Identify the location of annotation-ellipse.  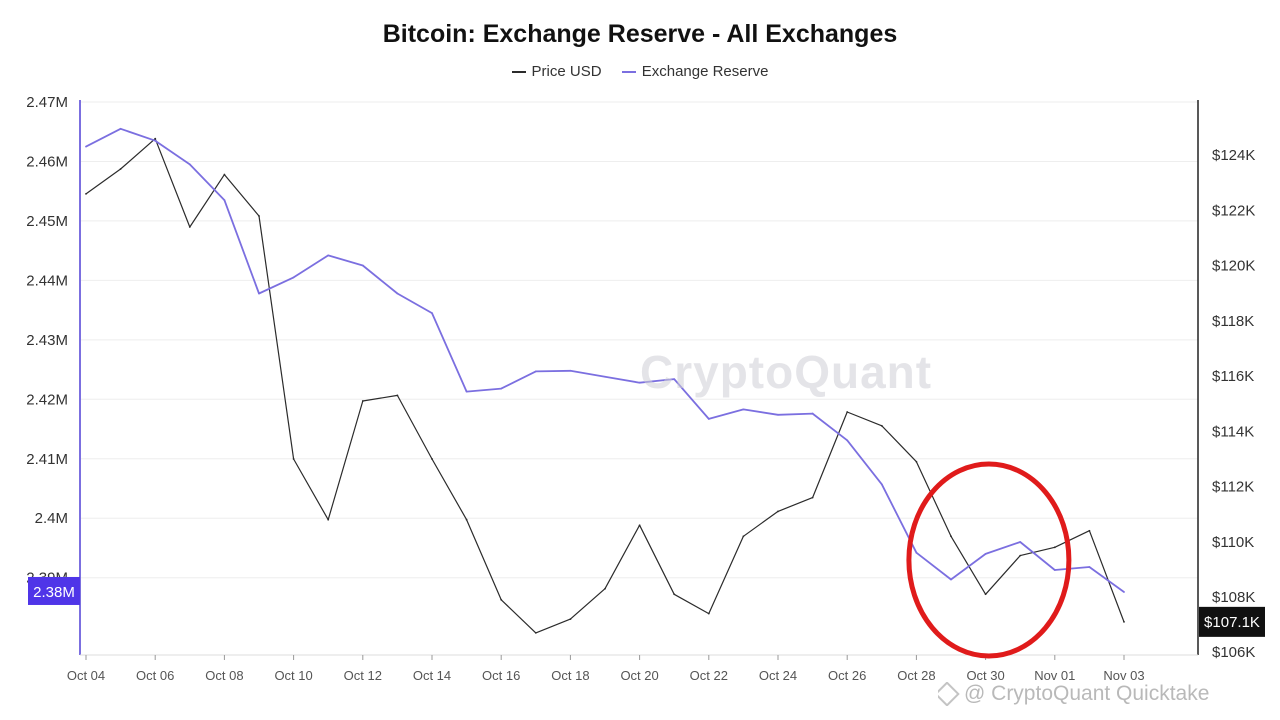
(989, 560).